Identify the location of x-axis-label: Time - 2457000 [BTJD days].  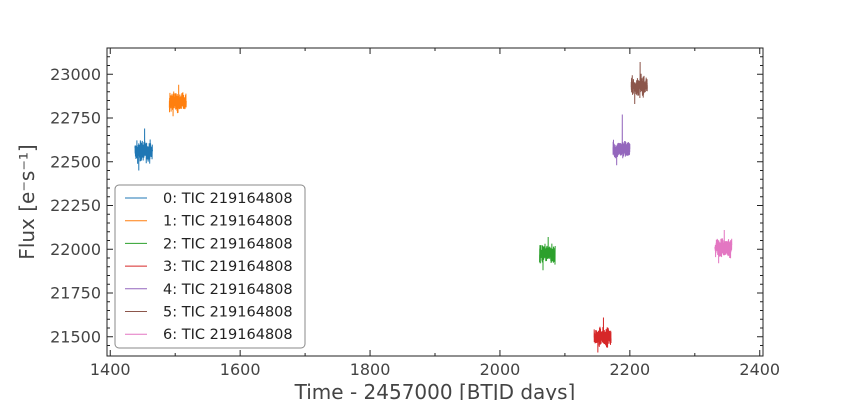
(435, 390).